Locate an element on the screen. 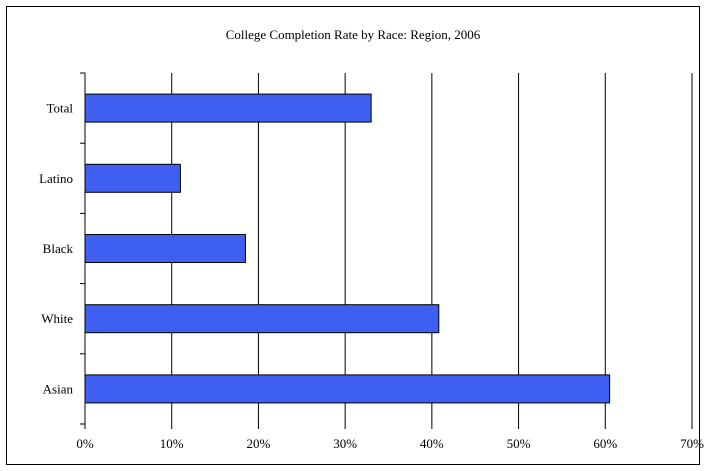 The height and width of the screenshot is (471, 706). x-tick-label: 30% is located at coordinates (345, 443).